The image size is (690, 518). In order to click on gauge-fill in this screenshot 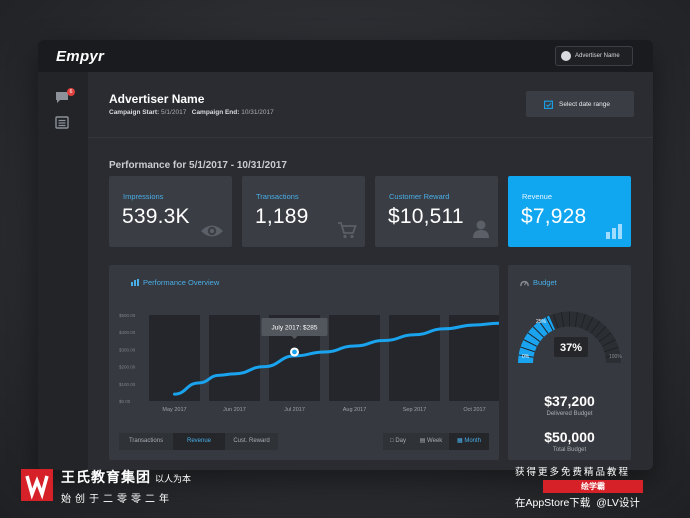, I will do `click(537, 339)`.